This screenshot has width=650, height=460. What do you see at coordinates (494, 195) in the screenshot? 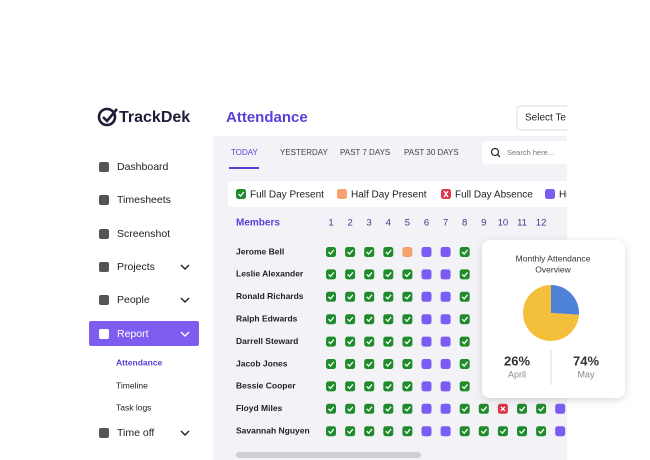
I see `legend-label: Full Day Absence` at bounding box center [494, 195].